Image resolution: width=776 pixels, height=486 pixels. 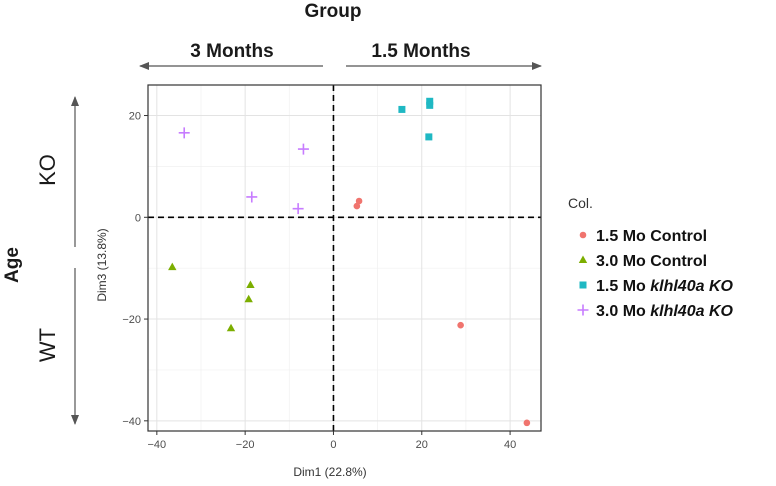 I want to click on legend-entry: 3.0 Mo Control, so click(x=651, y=261).